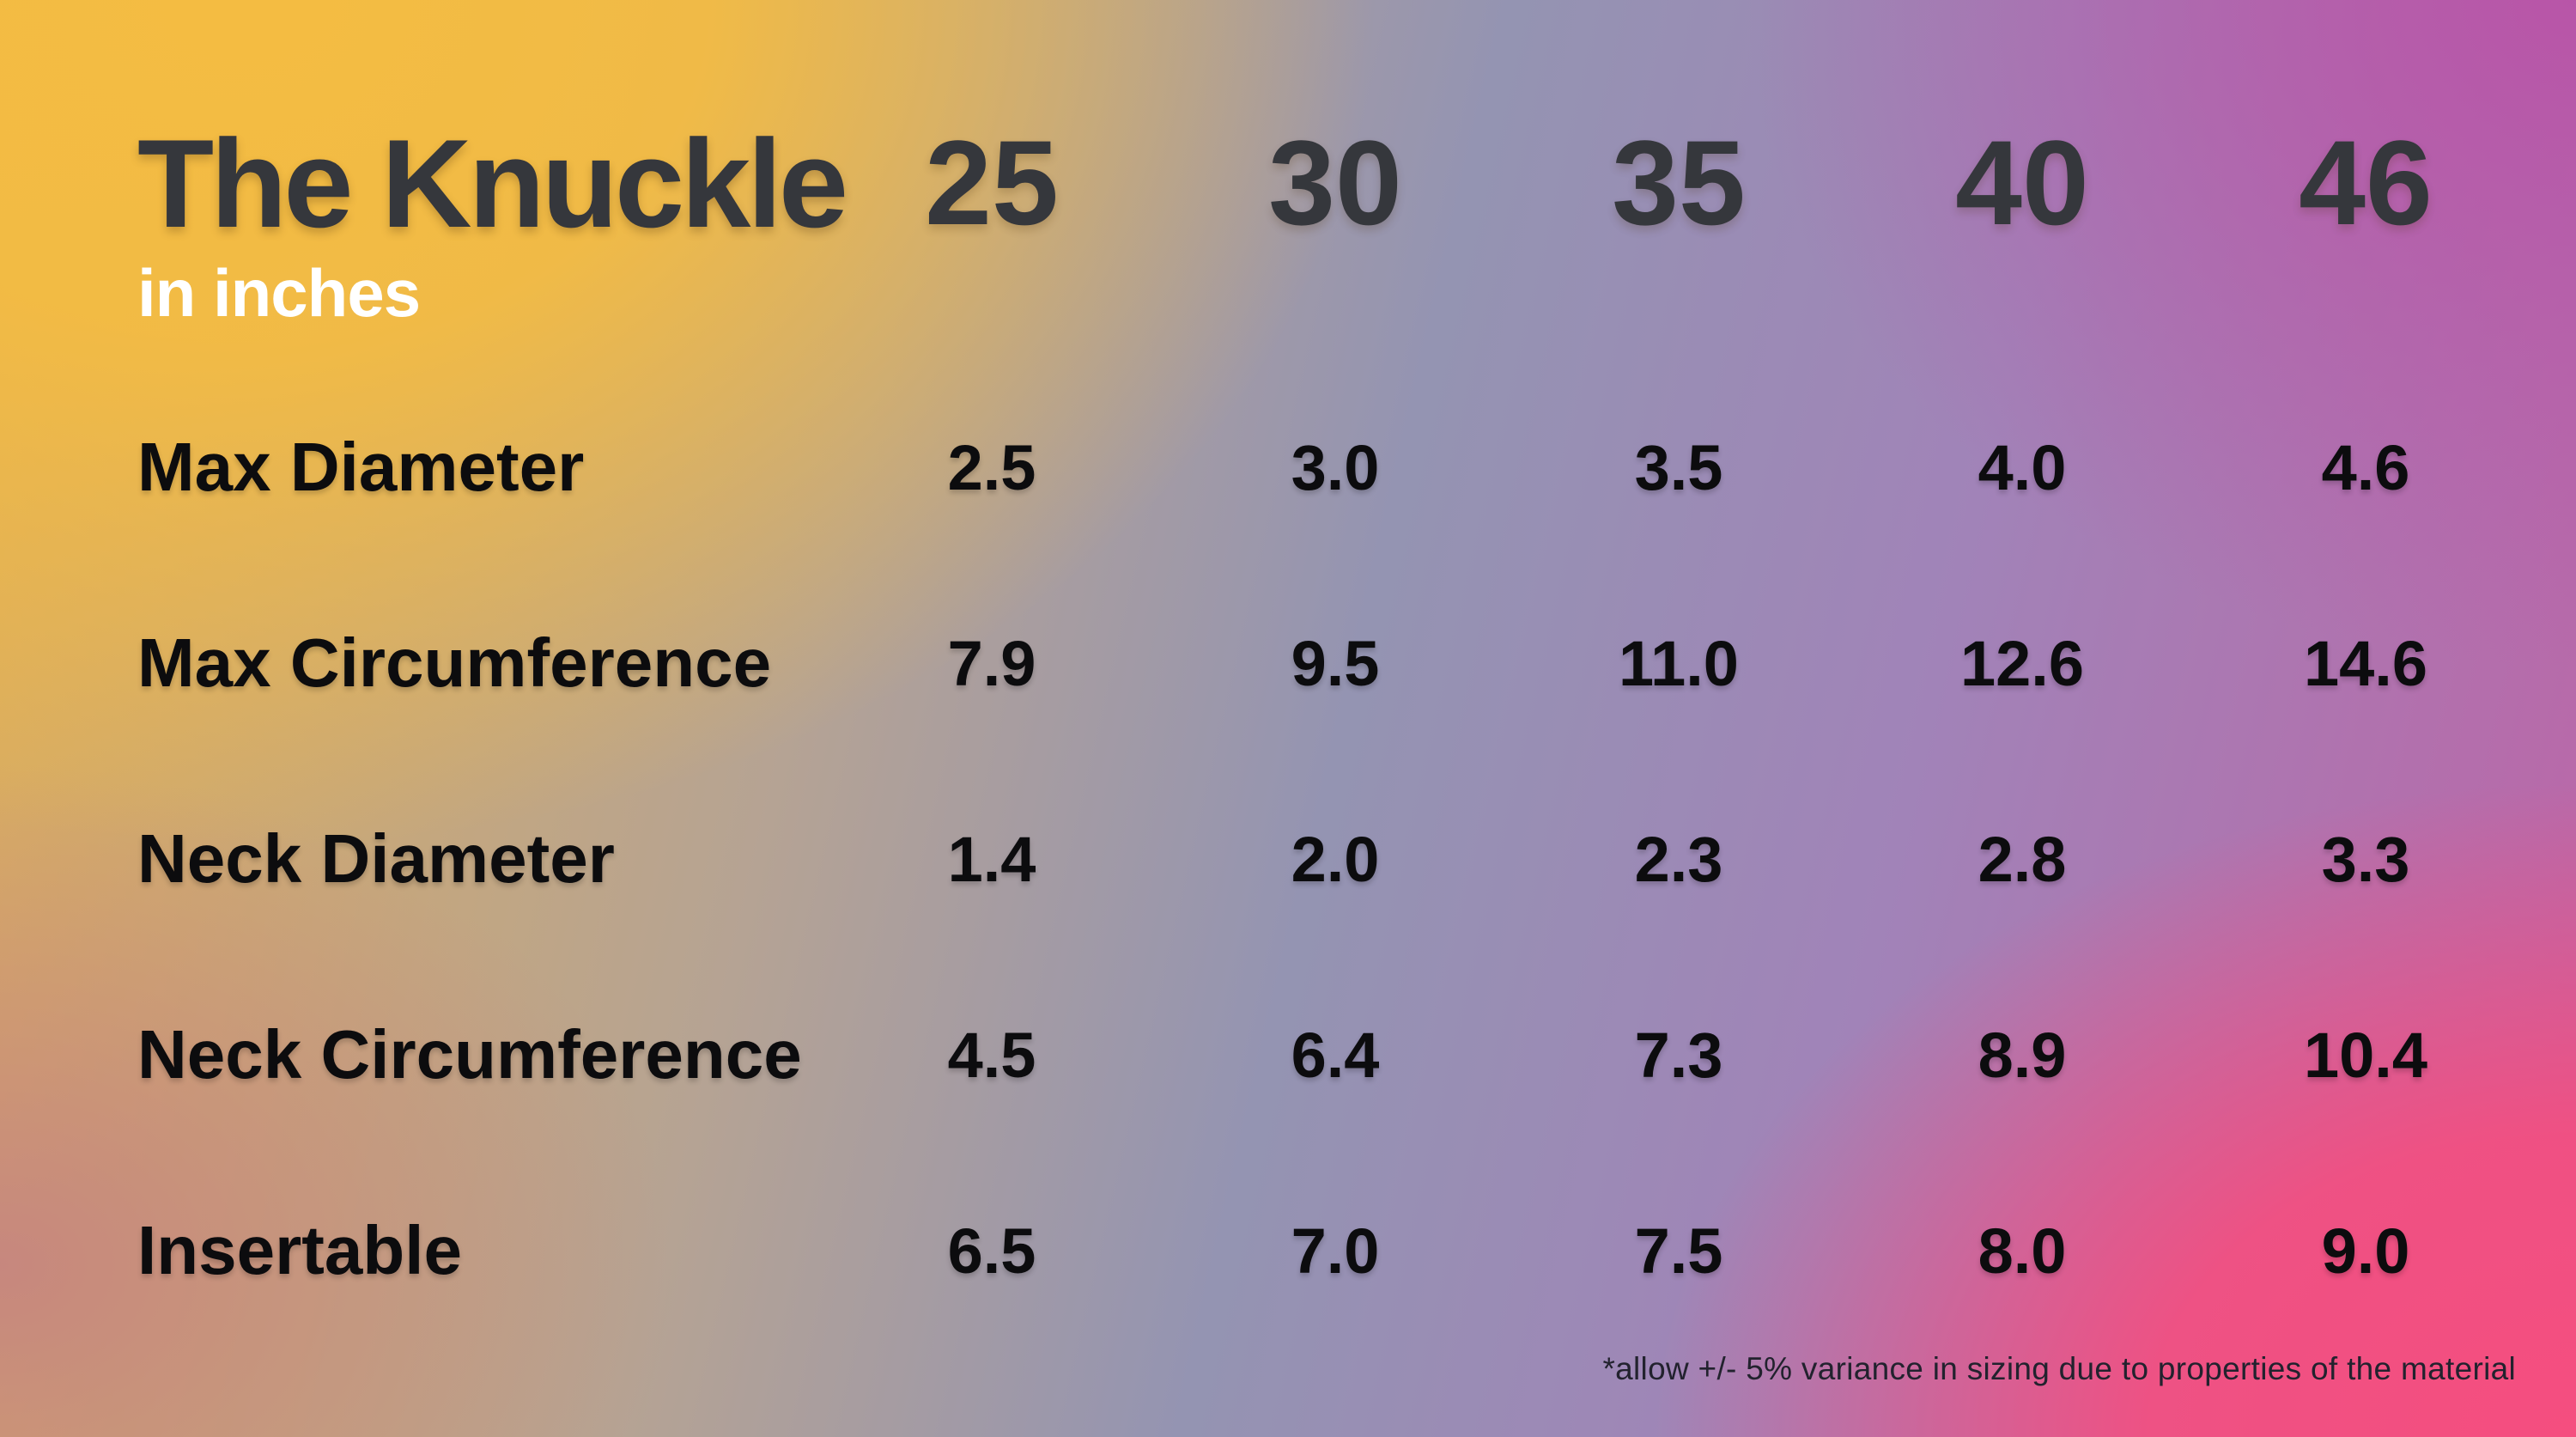 The width and height of the screenshot is (2576, 1437). Describe the element at coordinates (2023, 1055) in the screenshot. I see `cell-neck-circumference-40: 8.9` at that location.